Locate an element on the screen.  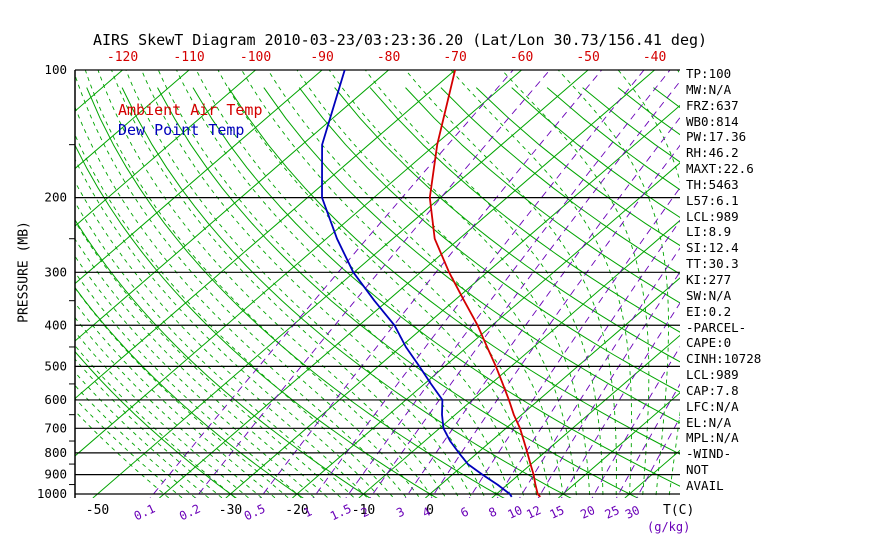
stat-line: RH:46.2 is located at coordinates (712, 153).